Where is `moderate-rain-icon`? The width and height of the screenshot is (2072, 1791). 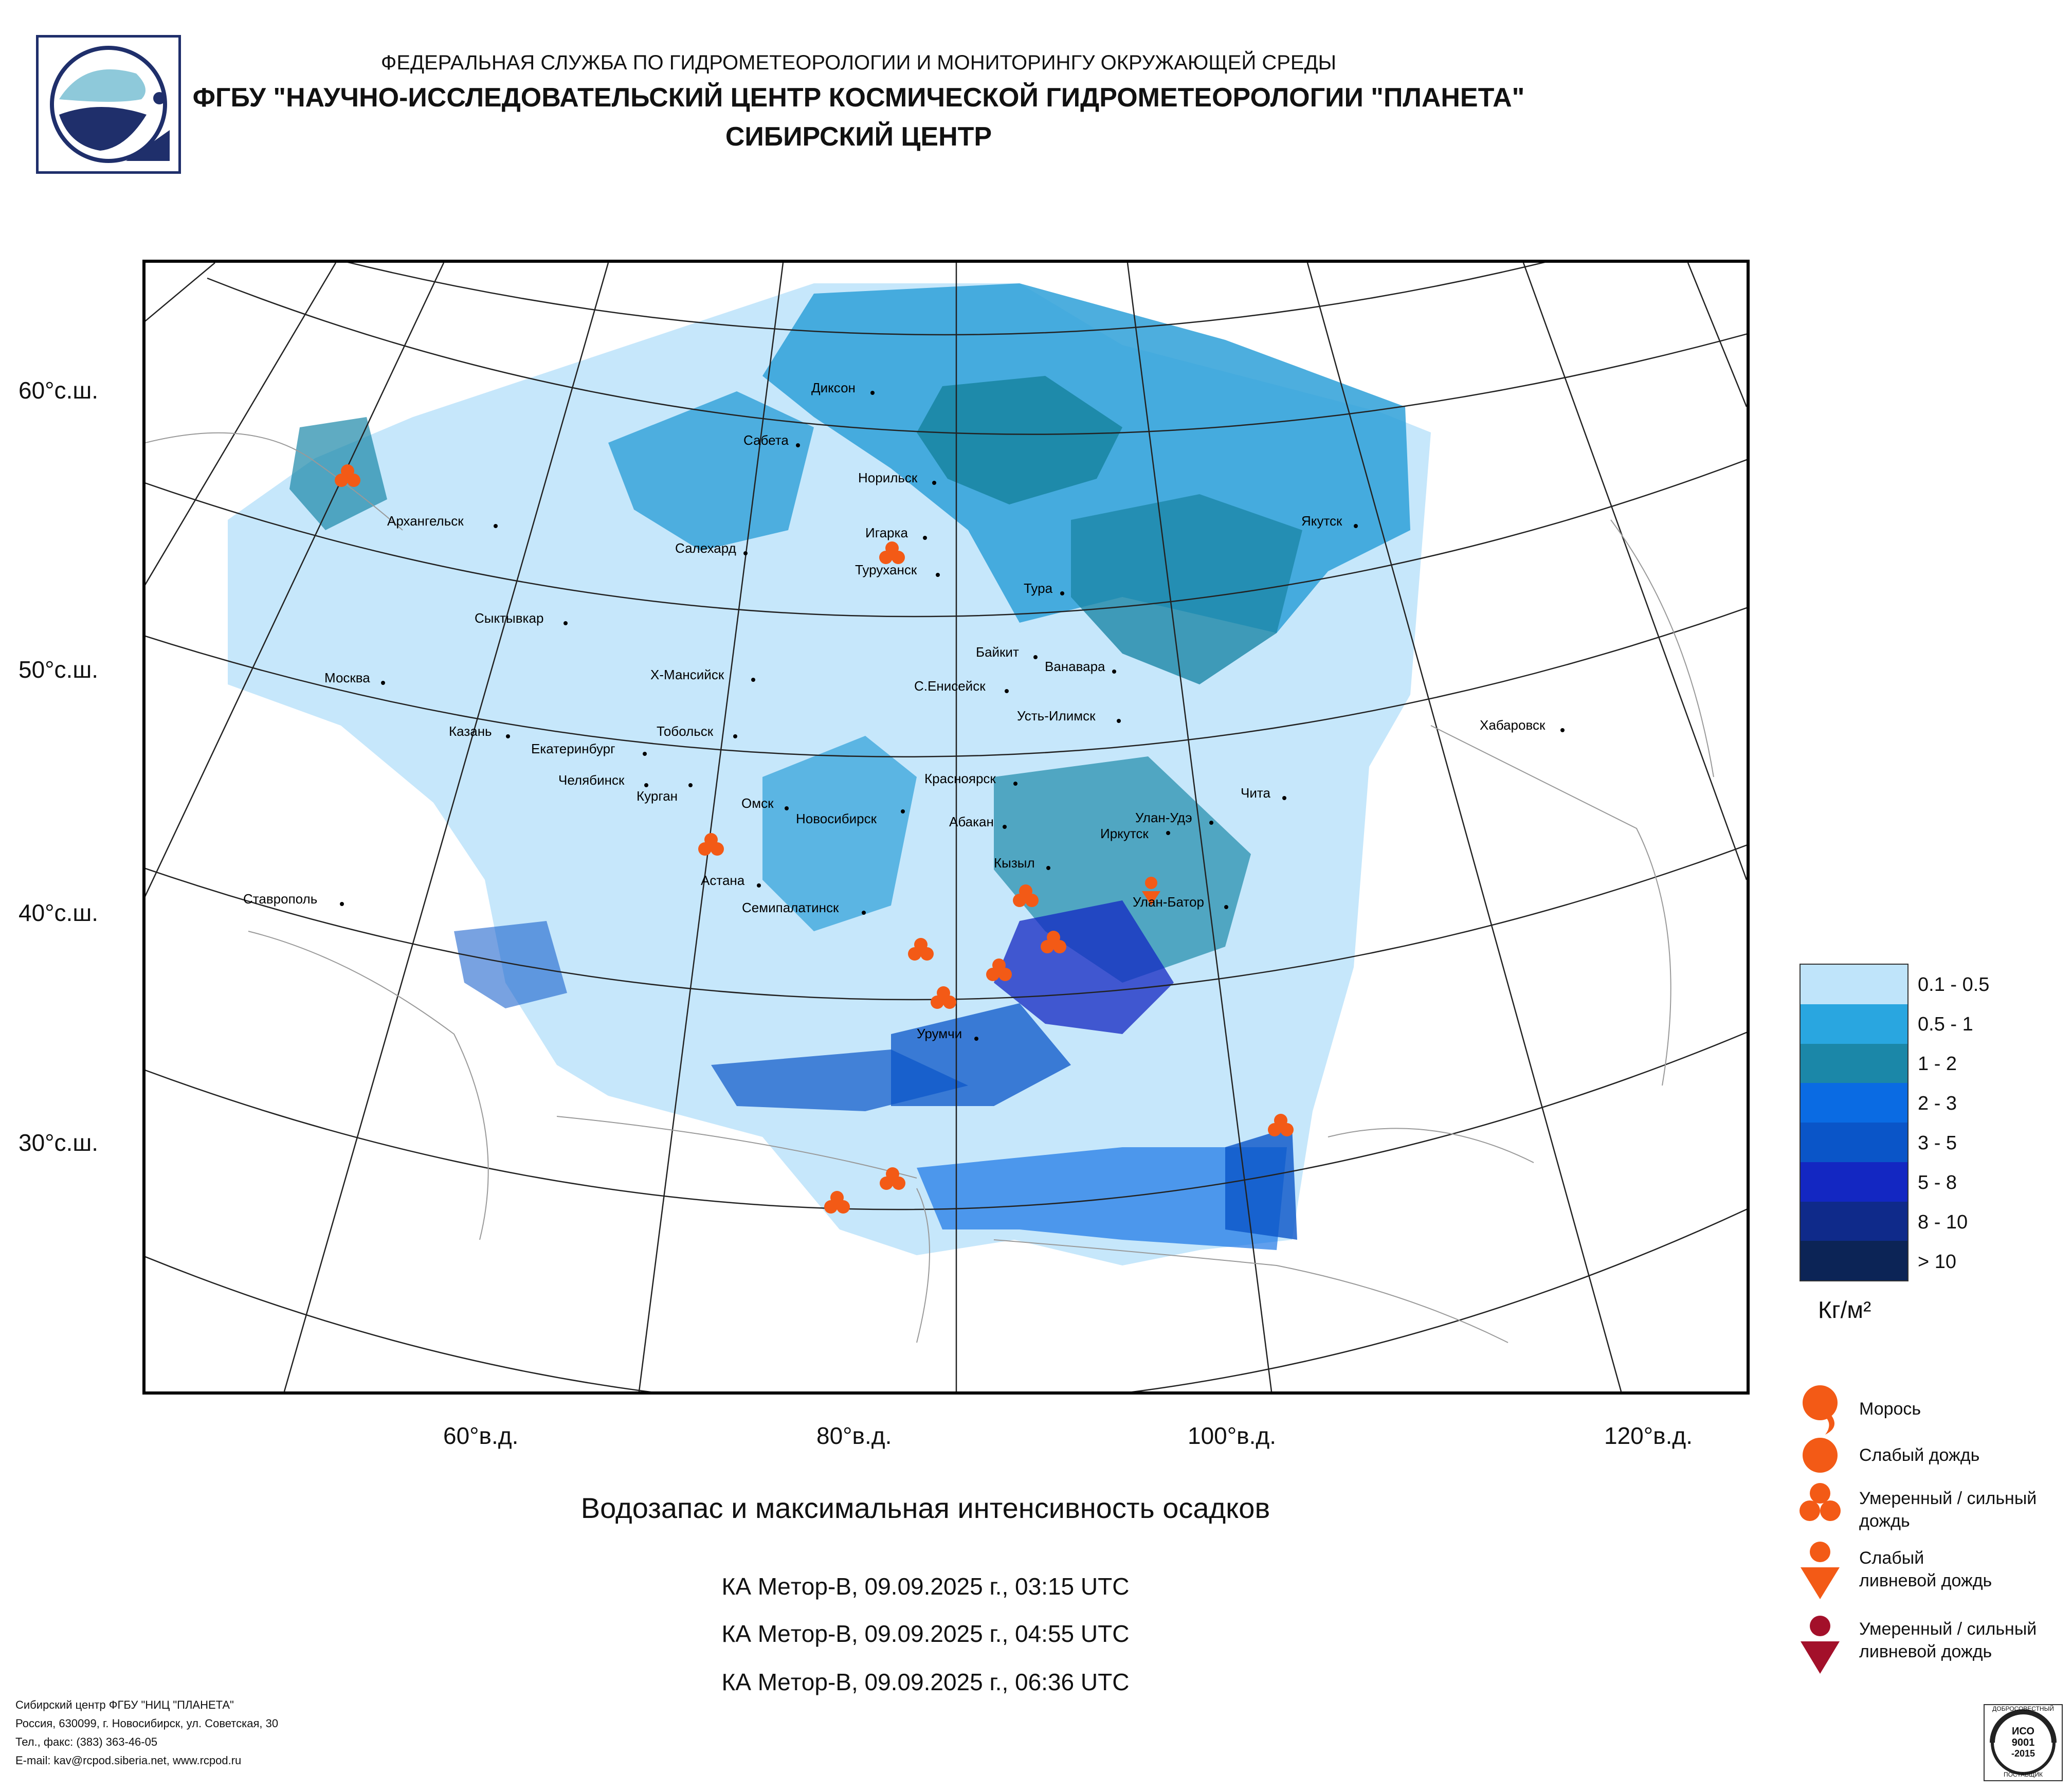
moderate-rain-icon is located at coordinates (1820, 1502).